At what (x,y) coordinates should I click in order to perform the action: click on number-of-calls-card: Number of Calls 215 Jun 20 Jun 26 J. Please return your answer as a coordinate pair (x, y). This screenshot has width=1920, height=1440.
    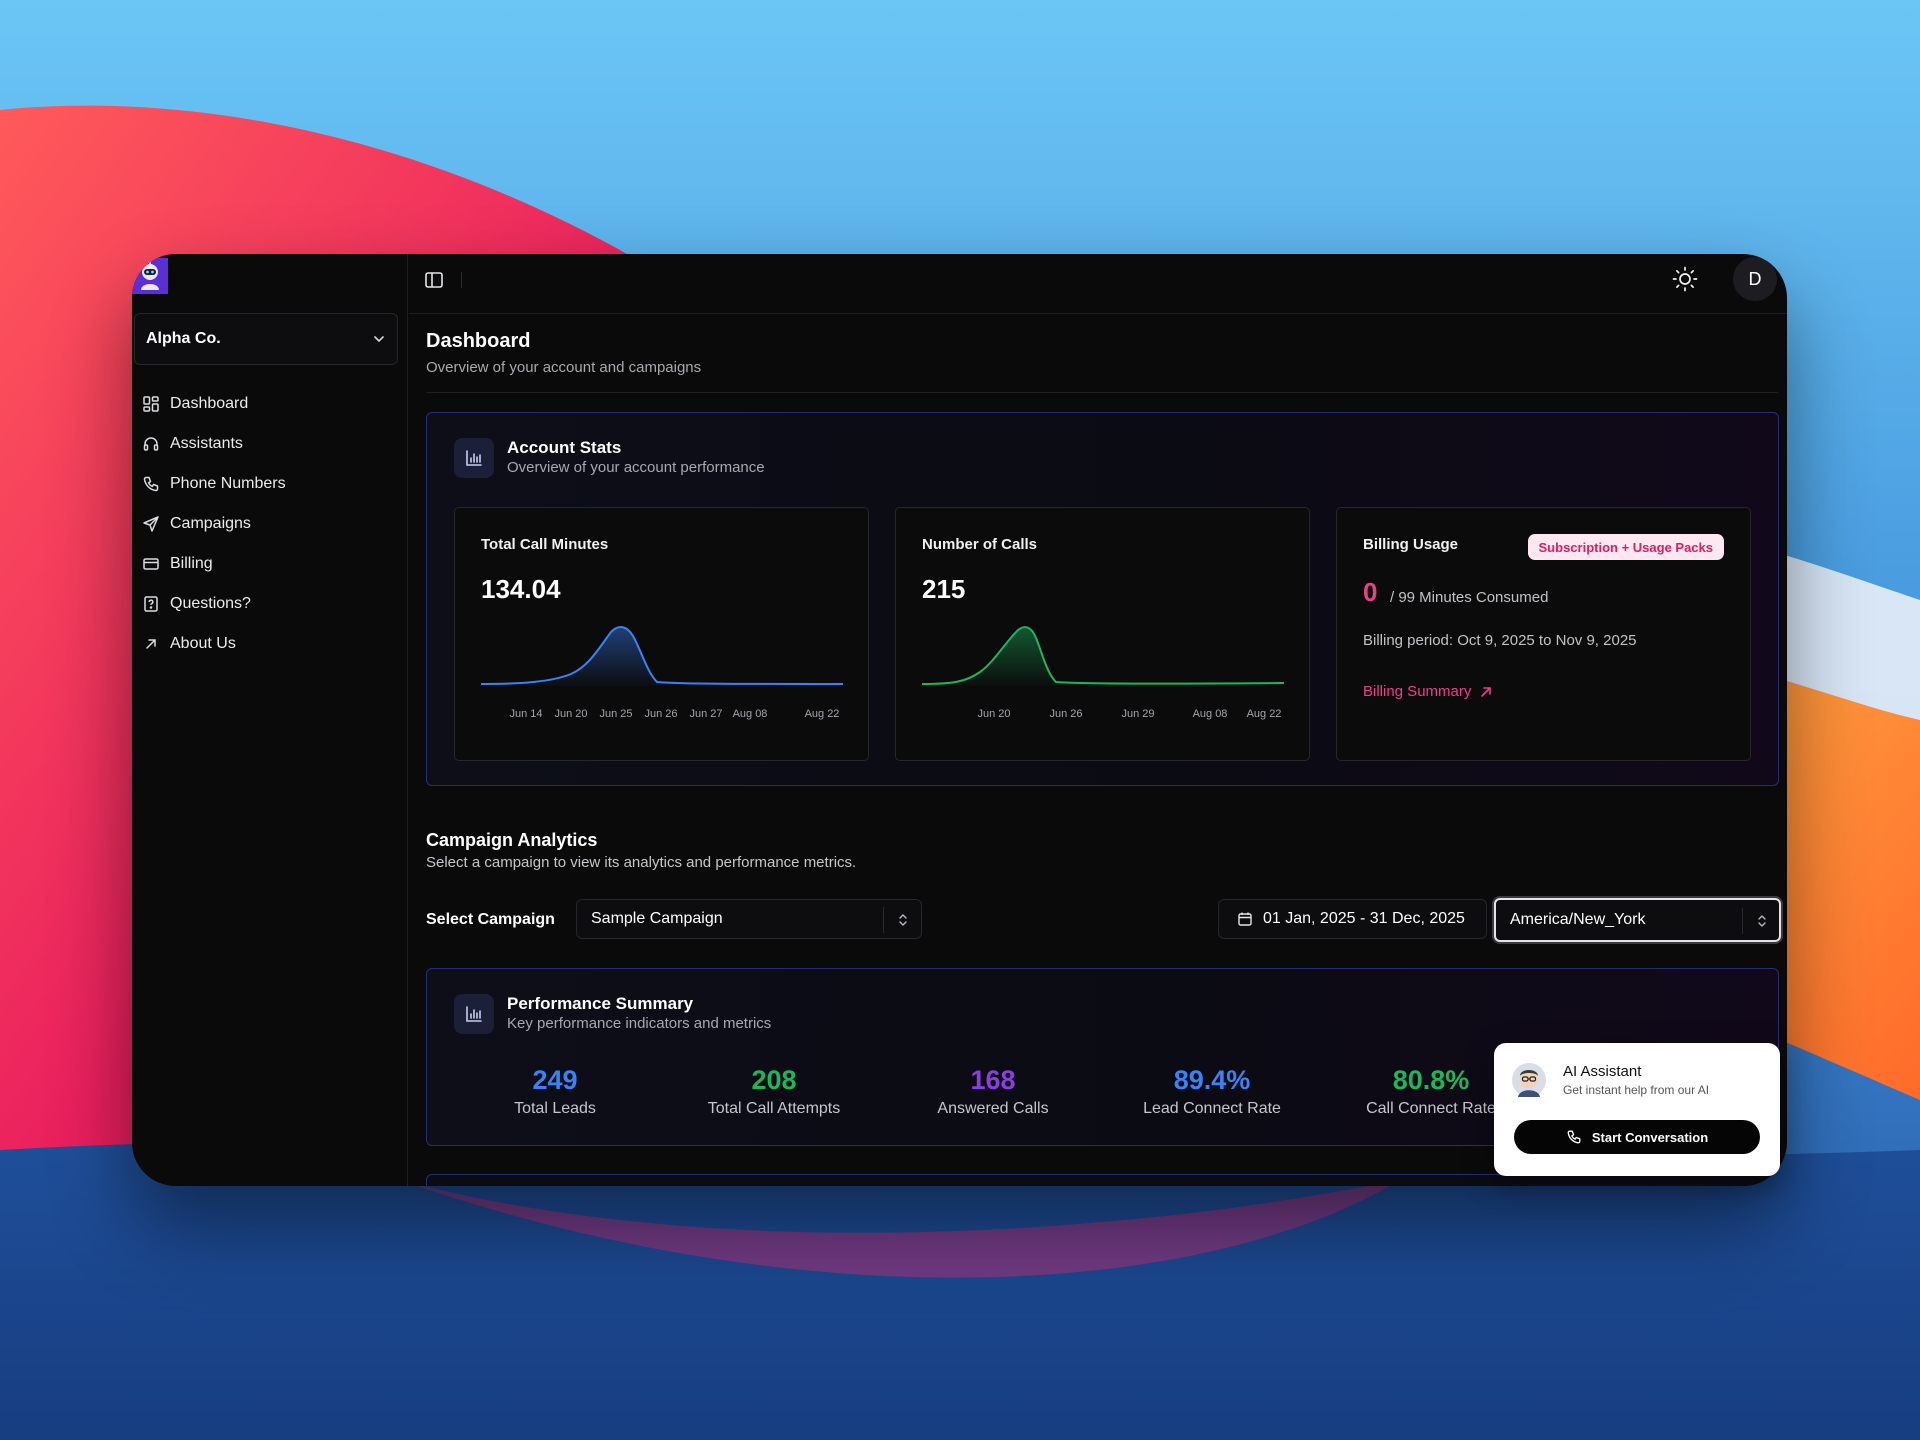
    Looking at the image, I should click on (1102, 634).